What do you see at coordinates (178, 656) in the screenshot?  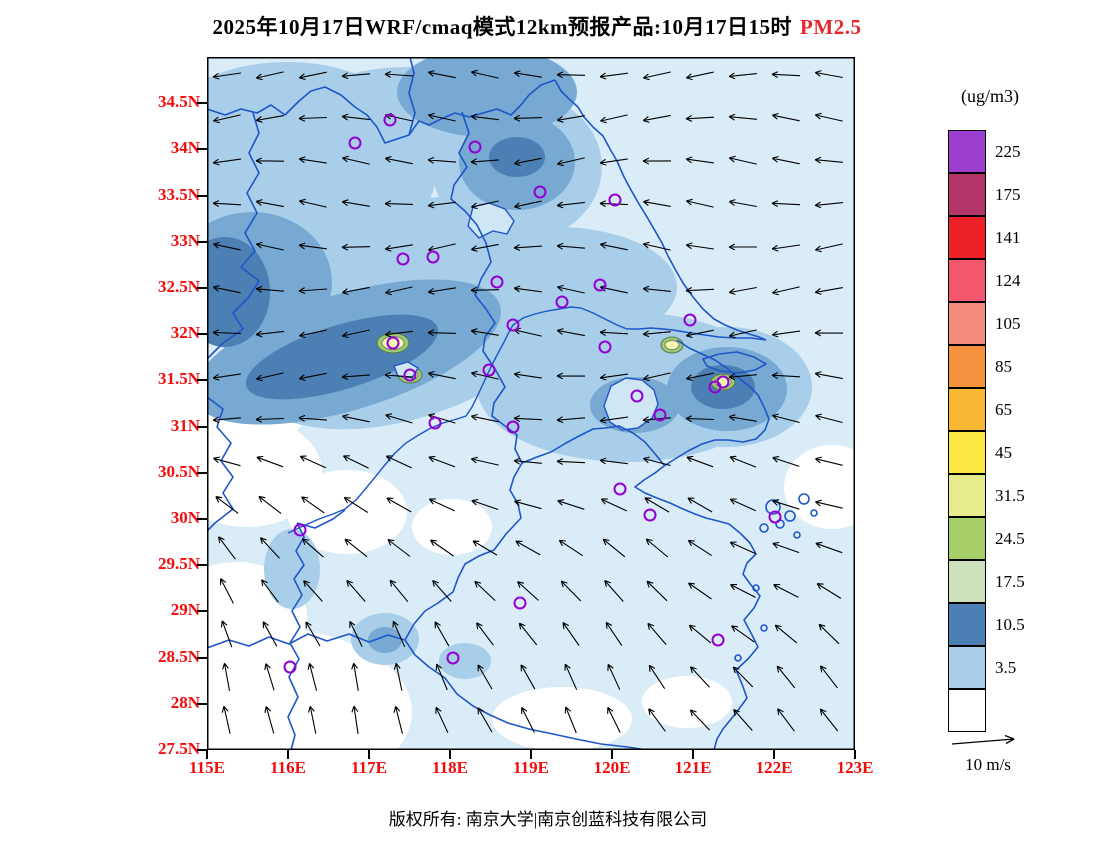 I see `lat-tick-label: 28.5N` at bounding box center [178, 656].